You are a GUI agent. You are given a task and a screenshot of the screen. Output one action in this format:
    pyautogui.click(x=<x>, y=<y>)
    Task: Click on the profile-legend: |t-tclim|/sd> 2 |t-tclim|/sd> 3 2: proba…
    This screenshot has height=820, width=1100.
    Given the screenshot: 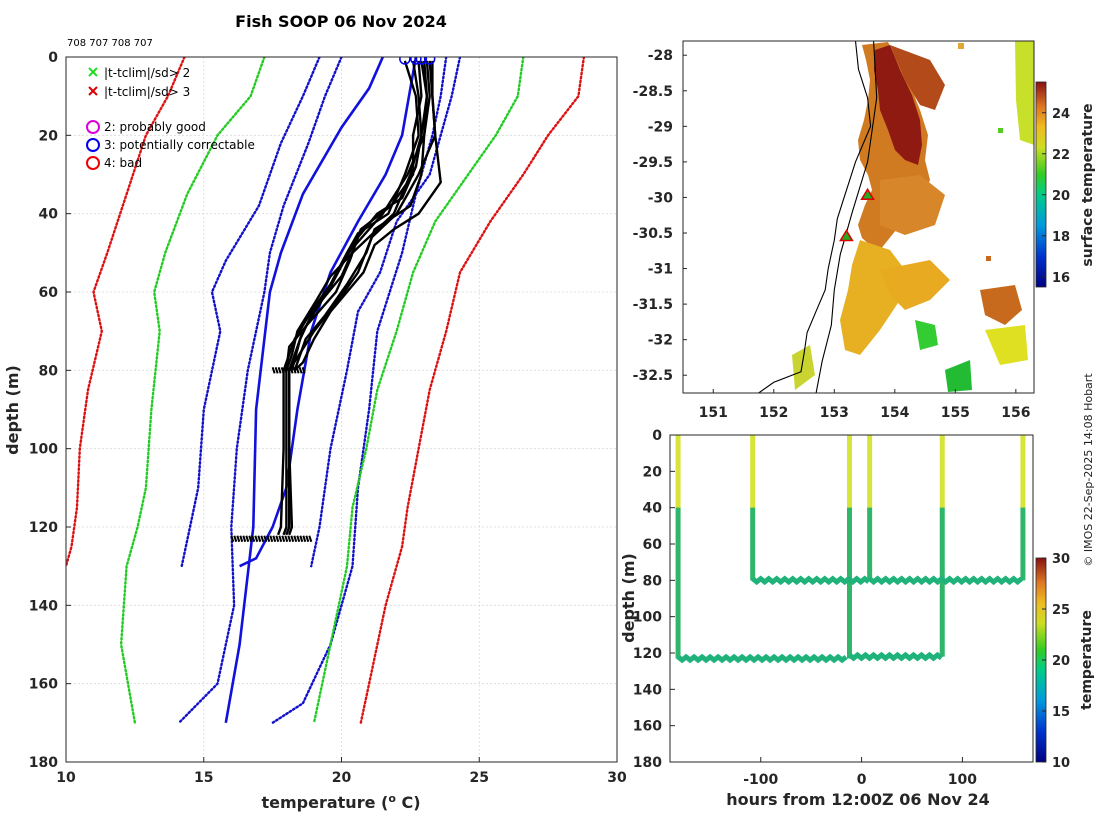 What is the action you would take?
    pyautogui.click(x=170, y=118)
    